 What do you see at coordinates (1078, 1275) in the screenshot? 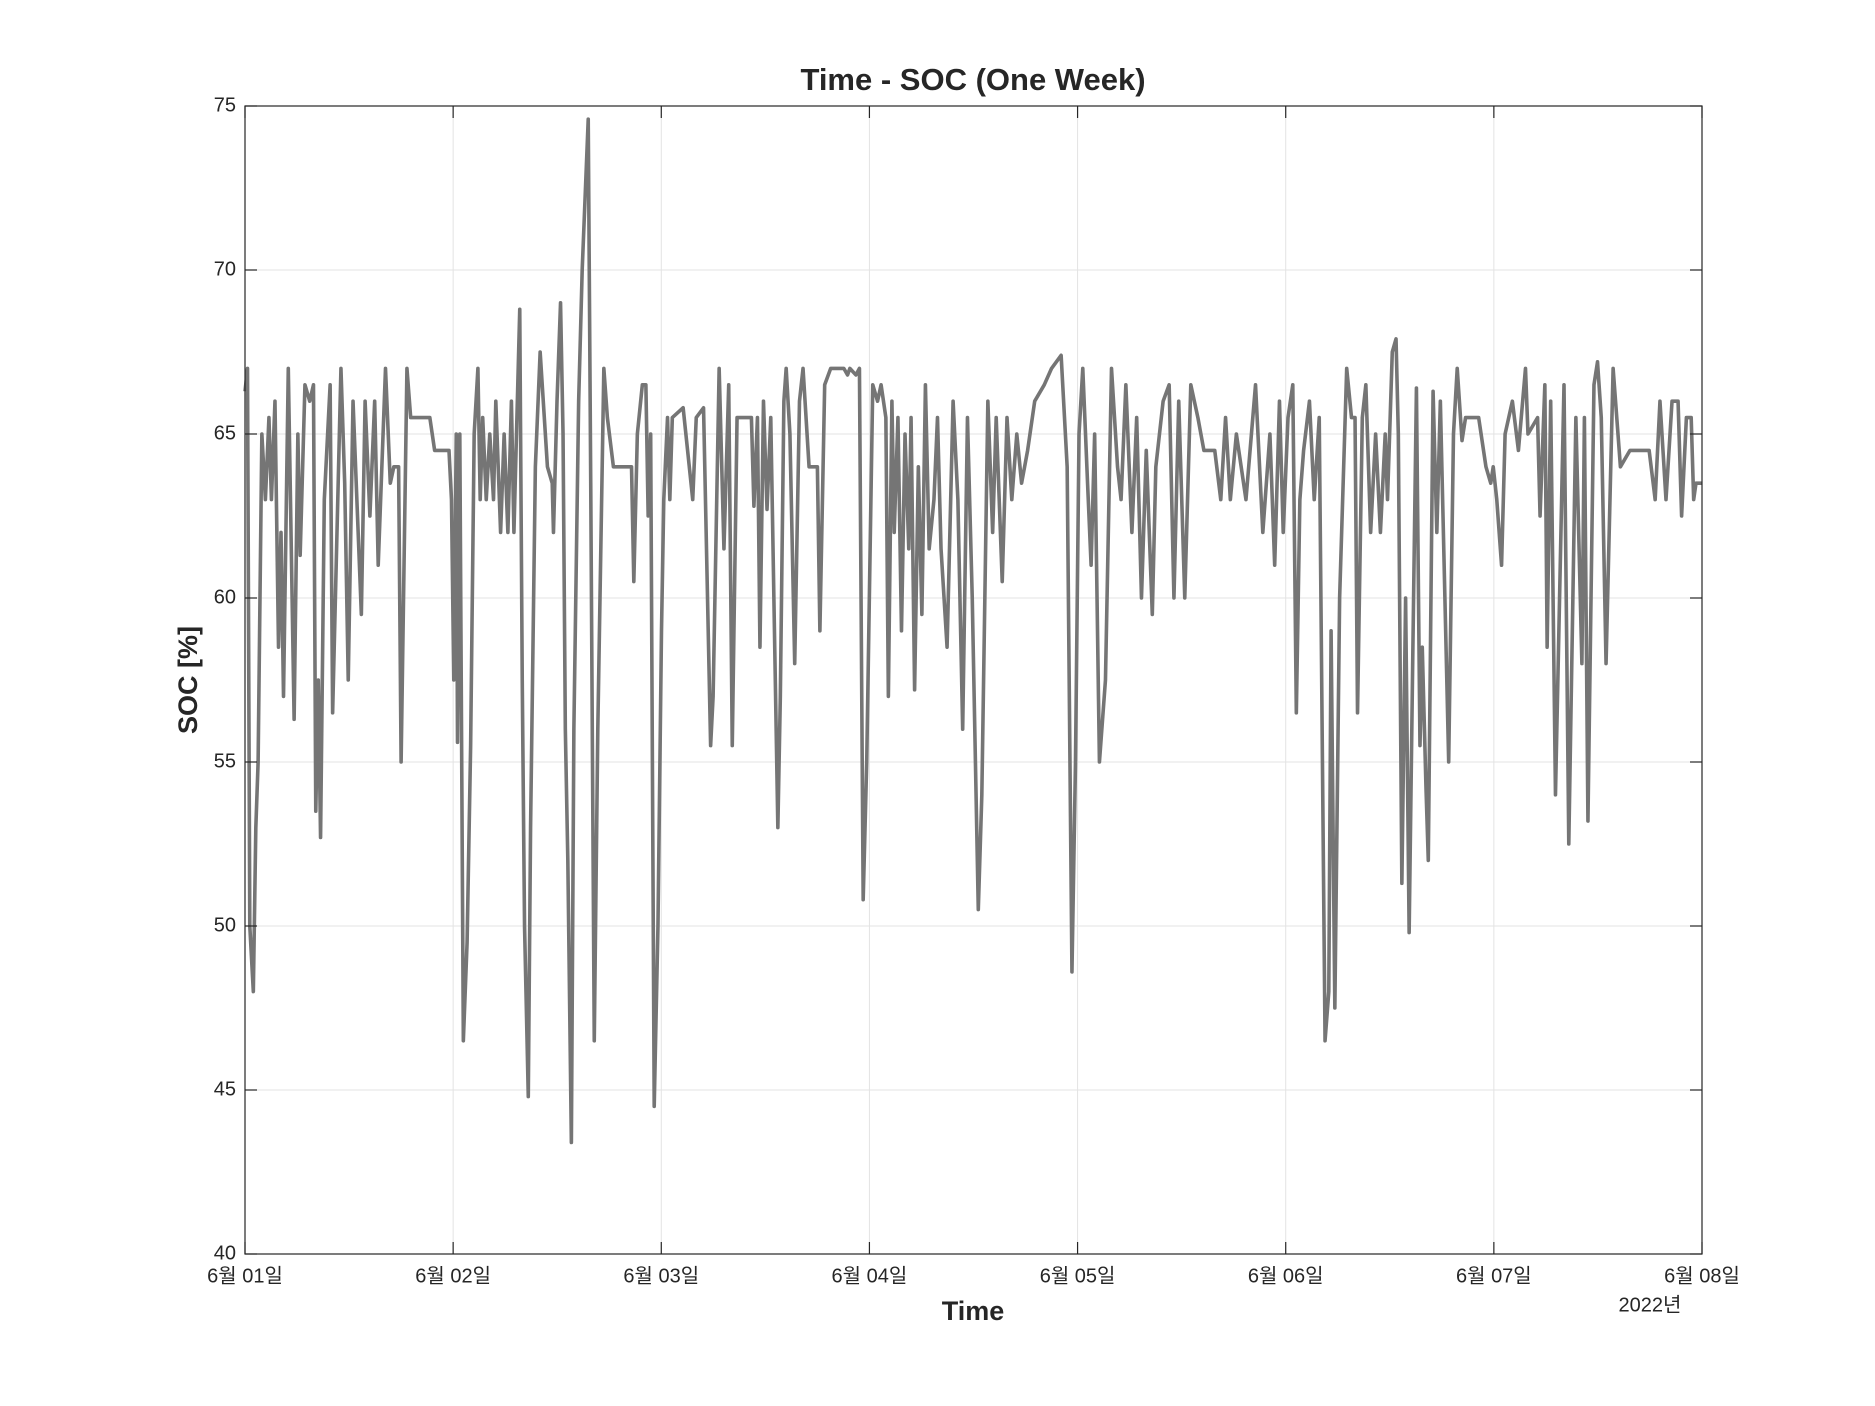
I see `x-tick-label: 6월 05일` at bounding box center [1078, 1275].